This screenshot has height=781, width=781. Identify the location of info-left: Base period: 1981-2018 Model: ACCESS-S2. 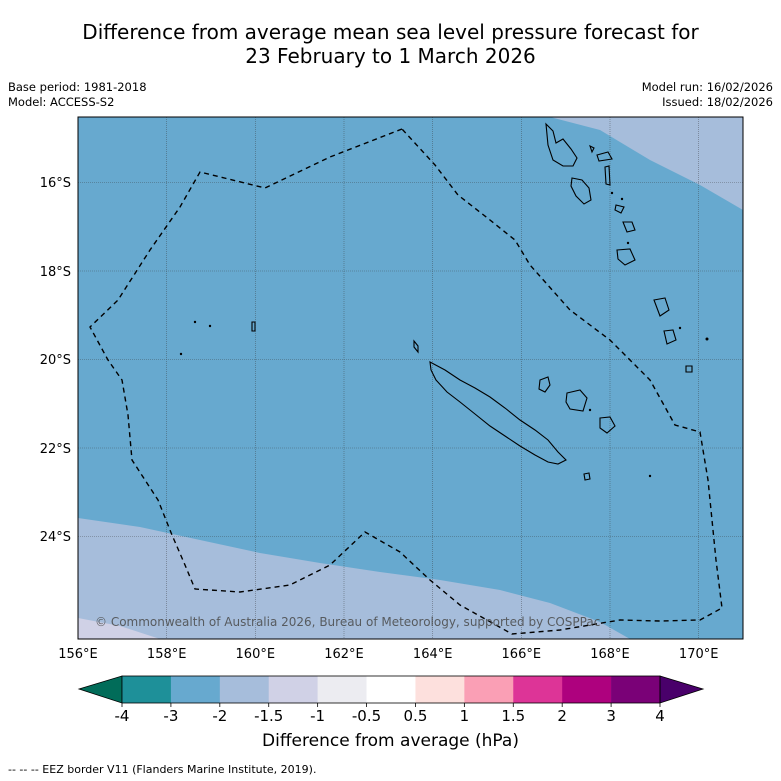
(77, 95).